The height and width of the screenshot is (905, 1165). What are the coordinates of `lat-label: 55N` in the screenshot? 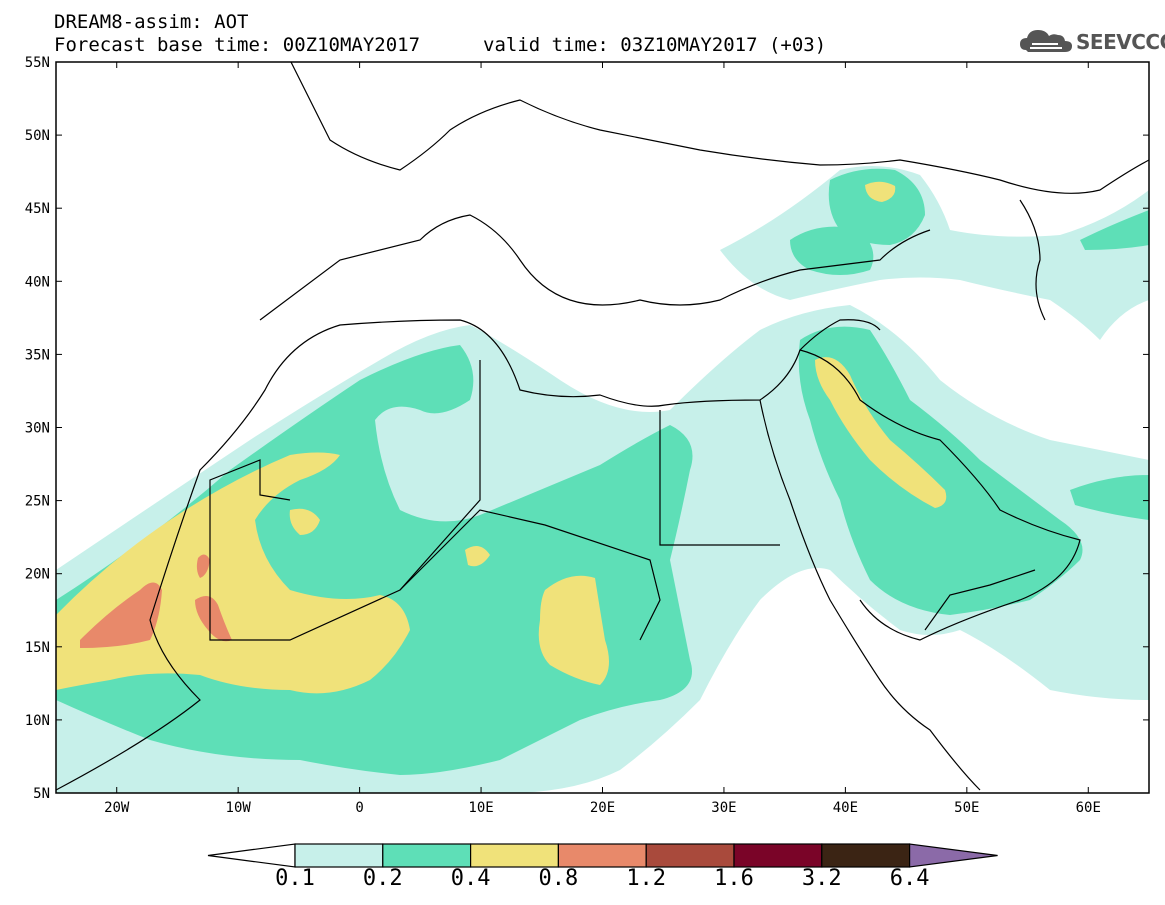 It's located at (37, 63).